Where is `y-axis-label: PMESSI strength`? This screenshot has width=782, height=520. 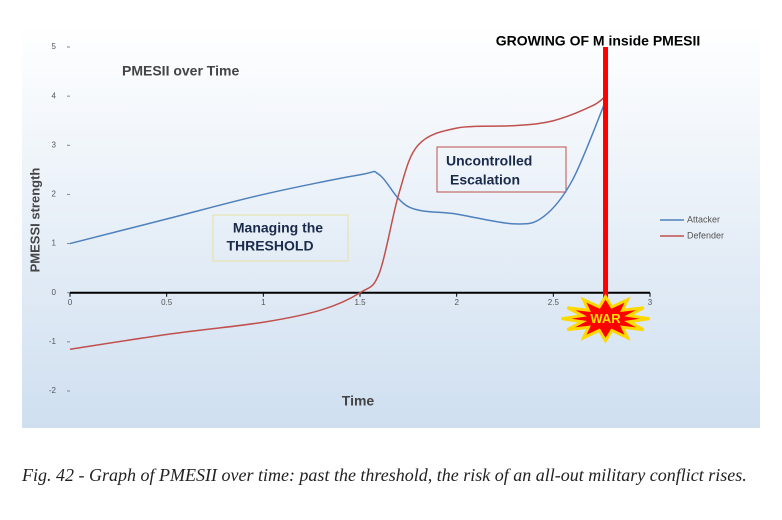 y-axis-label: PMESSI strength is located at coordinates (34, 220).